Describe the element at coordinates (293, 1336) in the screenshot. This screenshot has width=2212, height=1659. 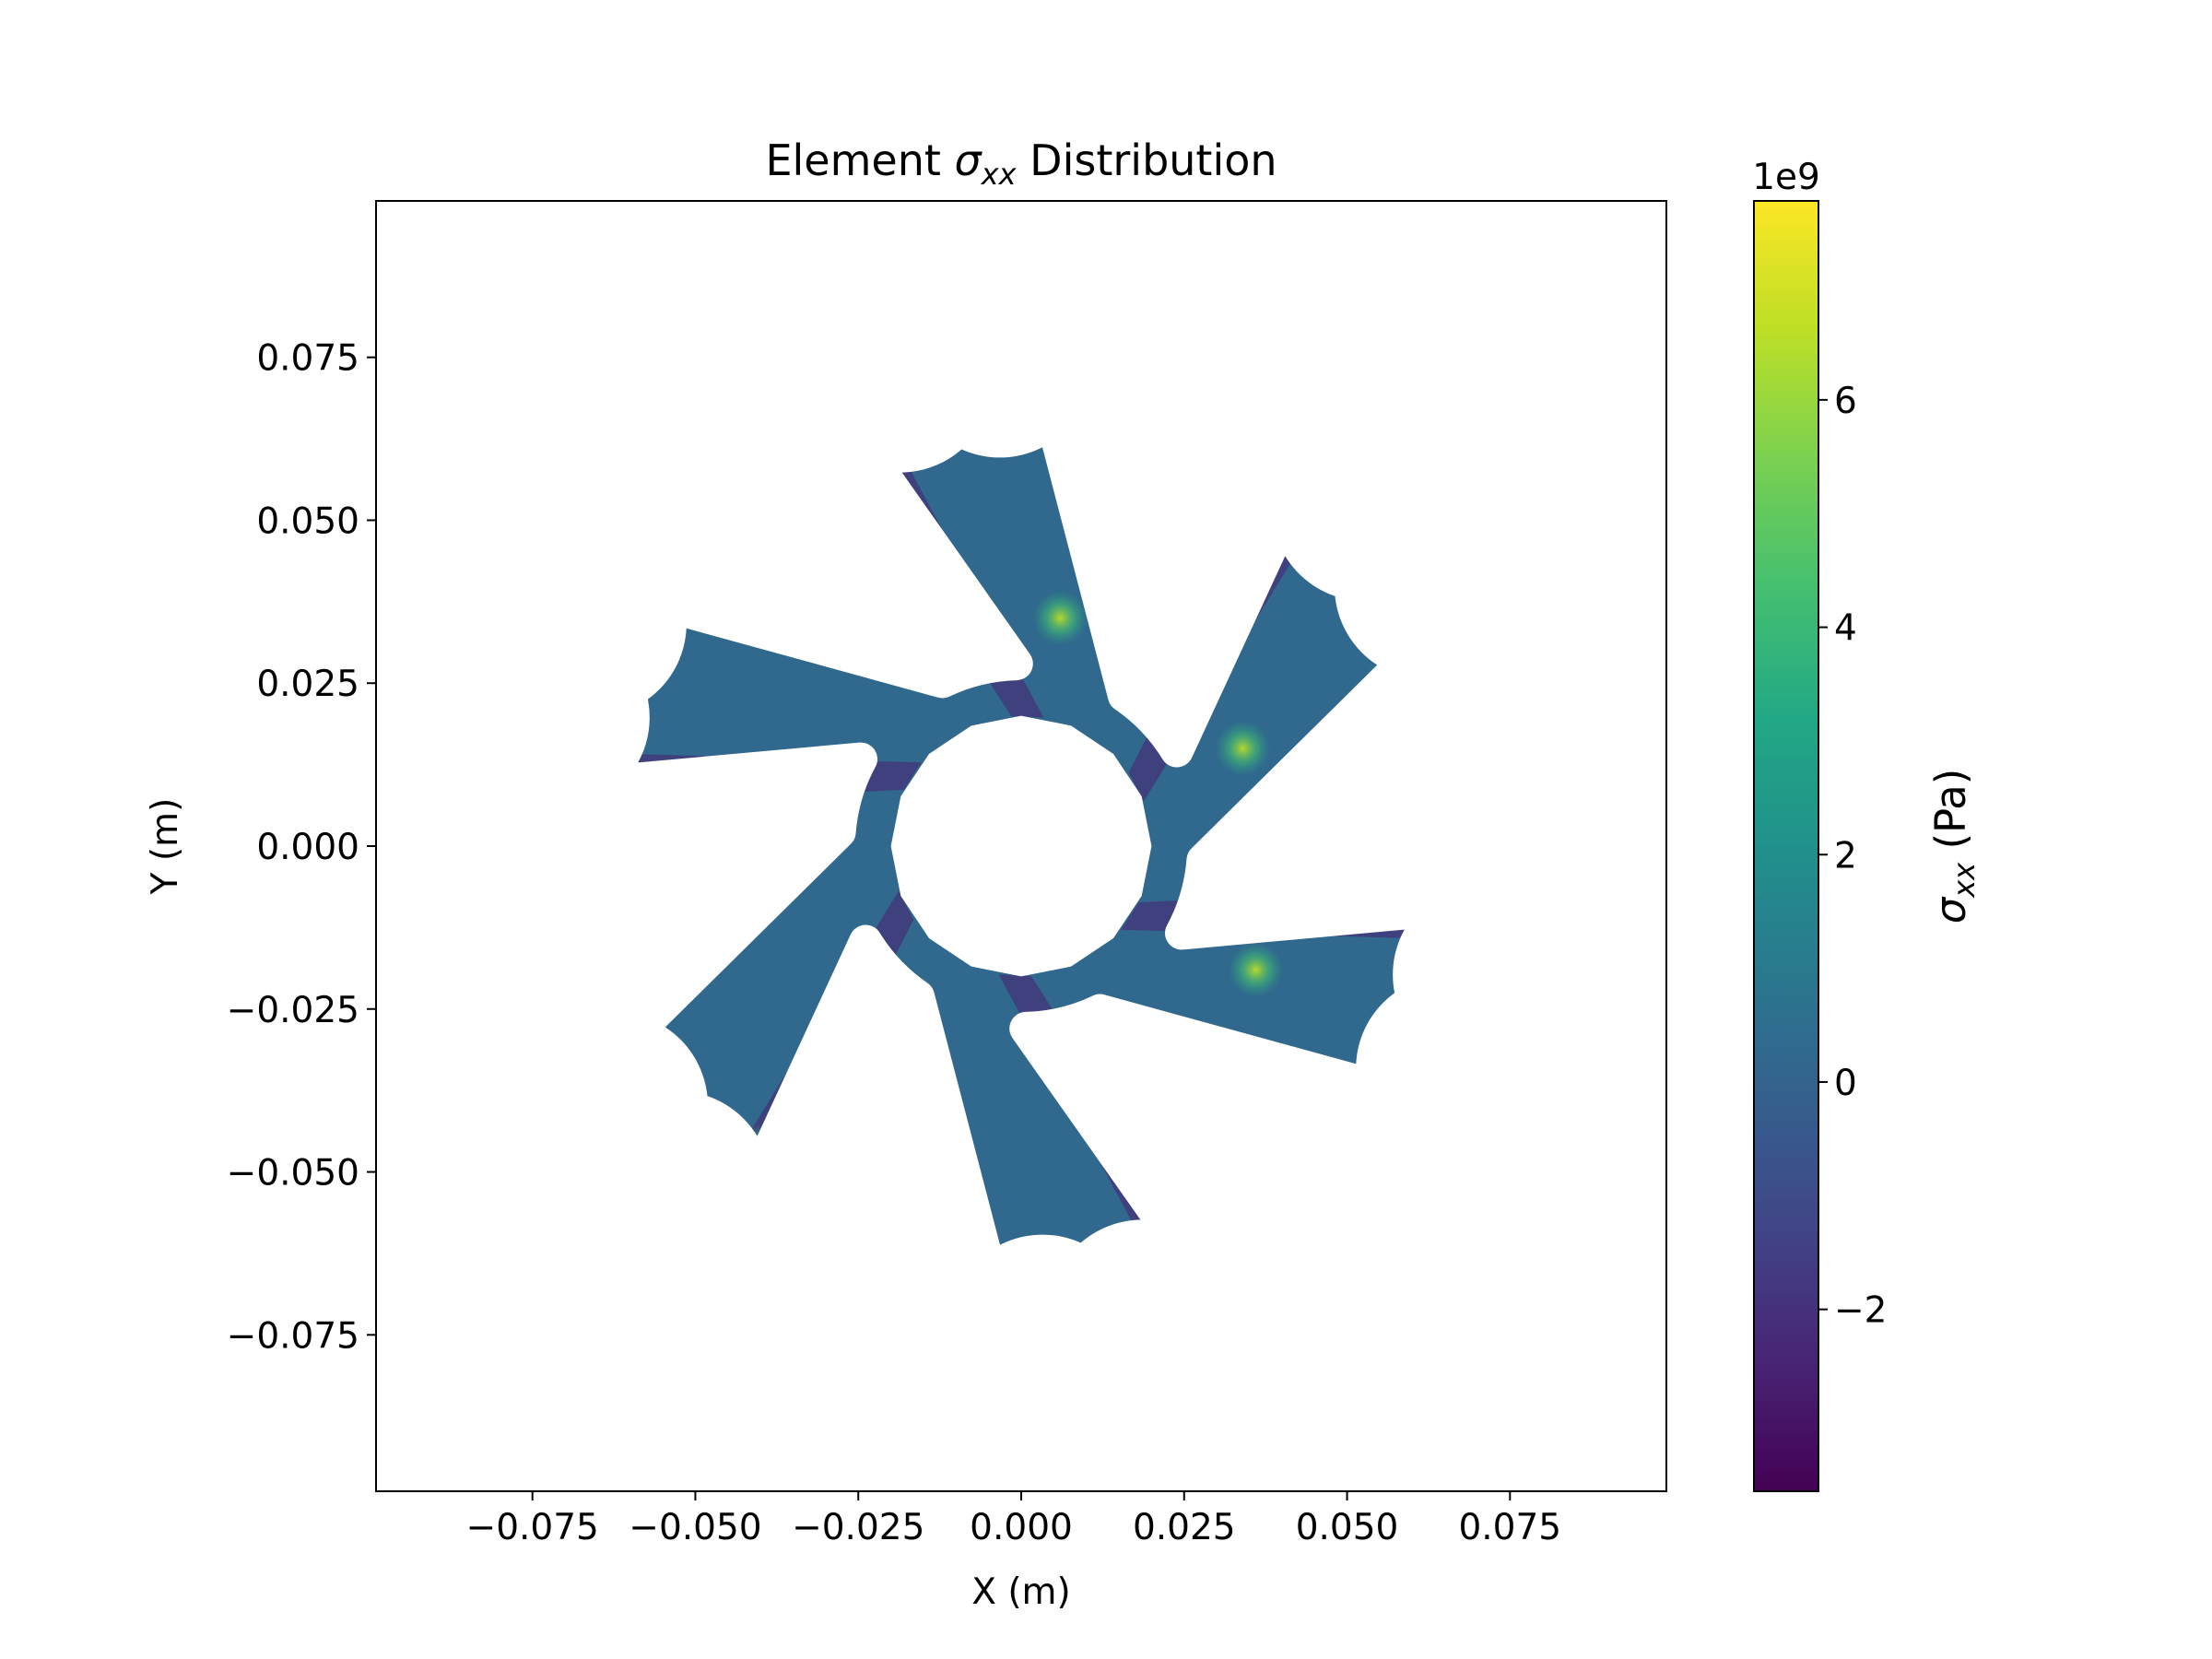
I see `y-tick-label: −0.075` at that location.